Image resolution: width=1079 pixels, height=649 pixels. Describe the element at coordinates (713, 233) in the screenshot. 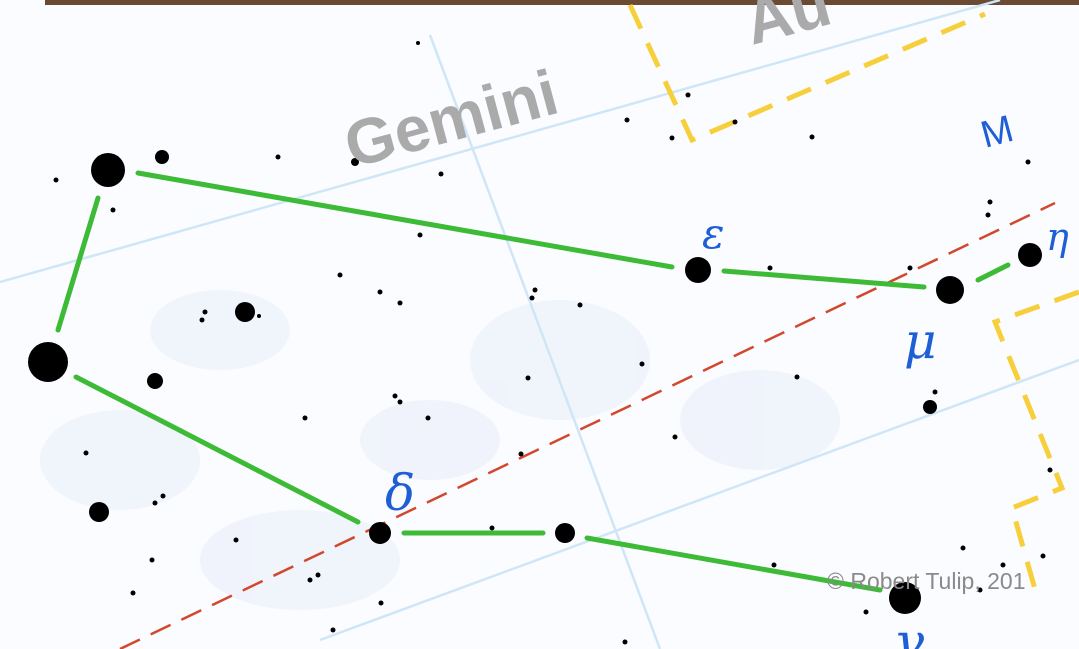

I see `star-label: ε` at that location.